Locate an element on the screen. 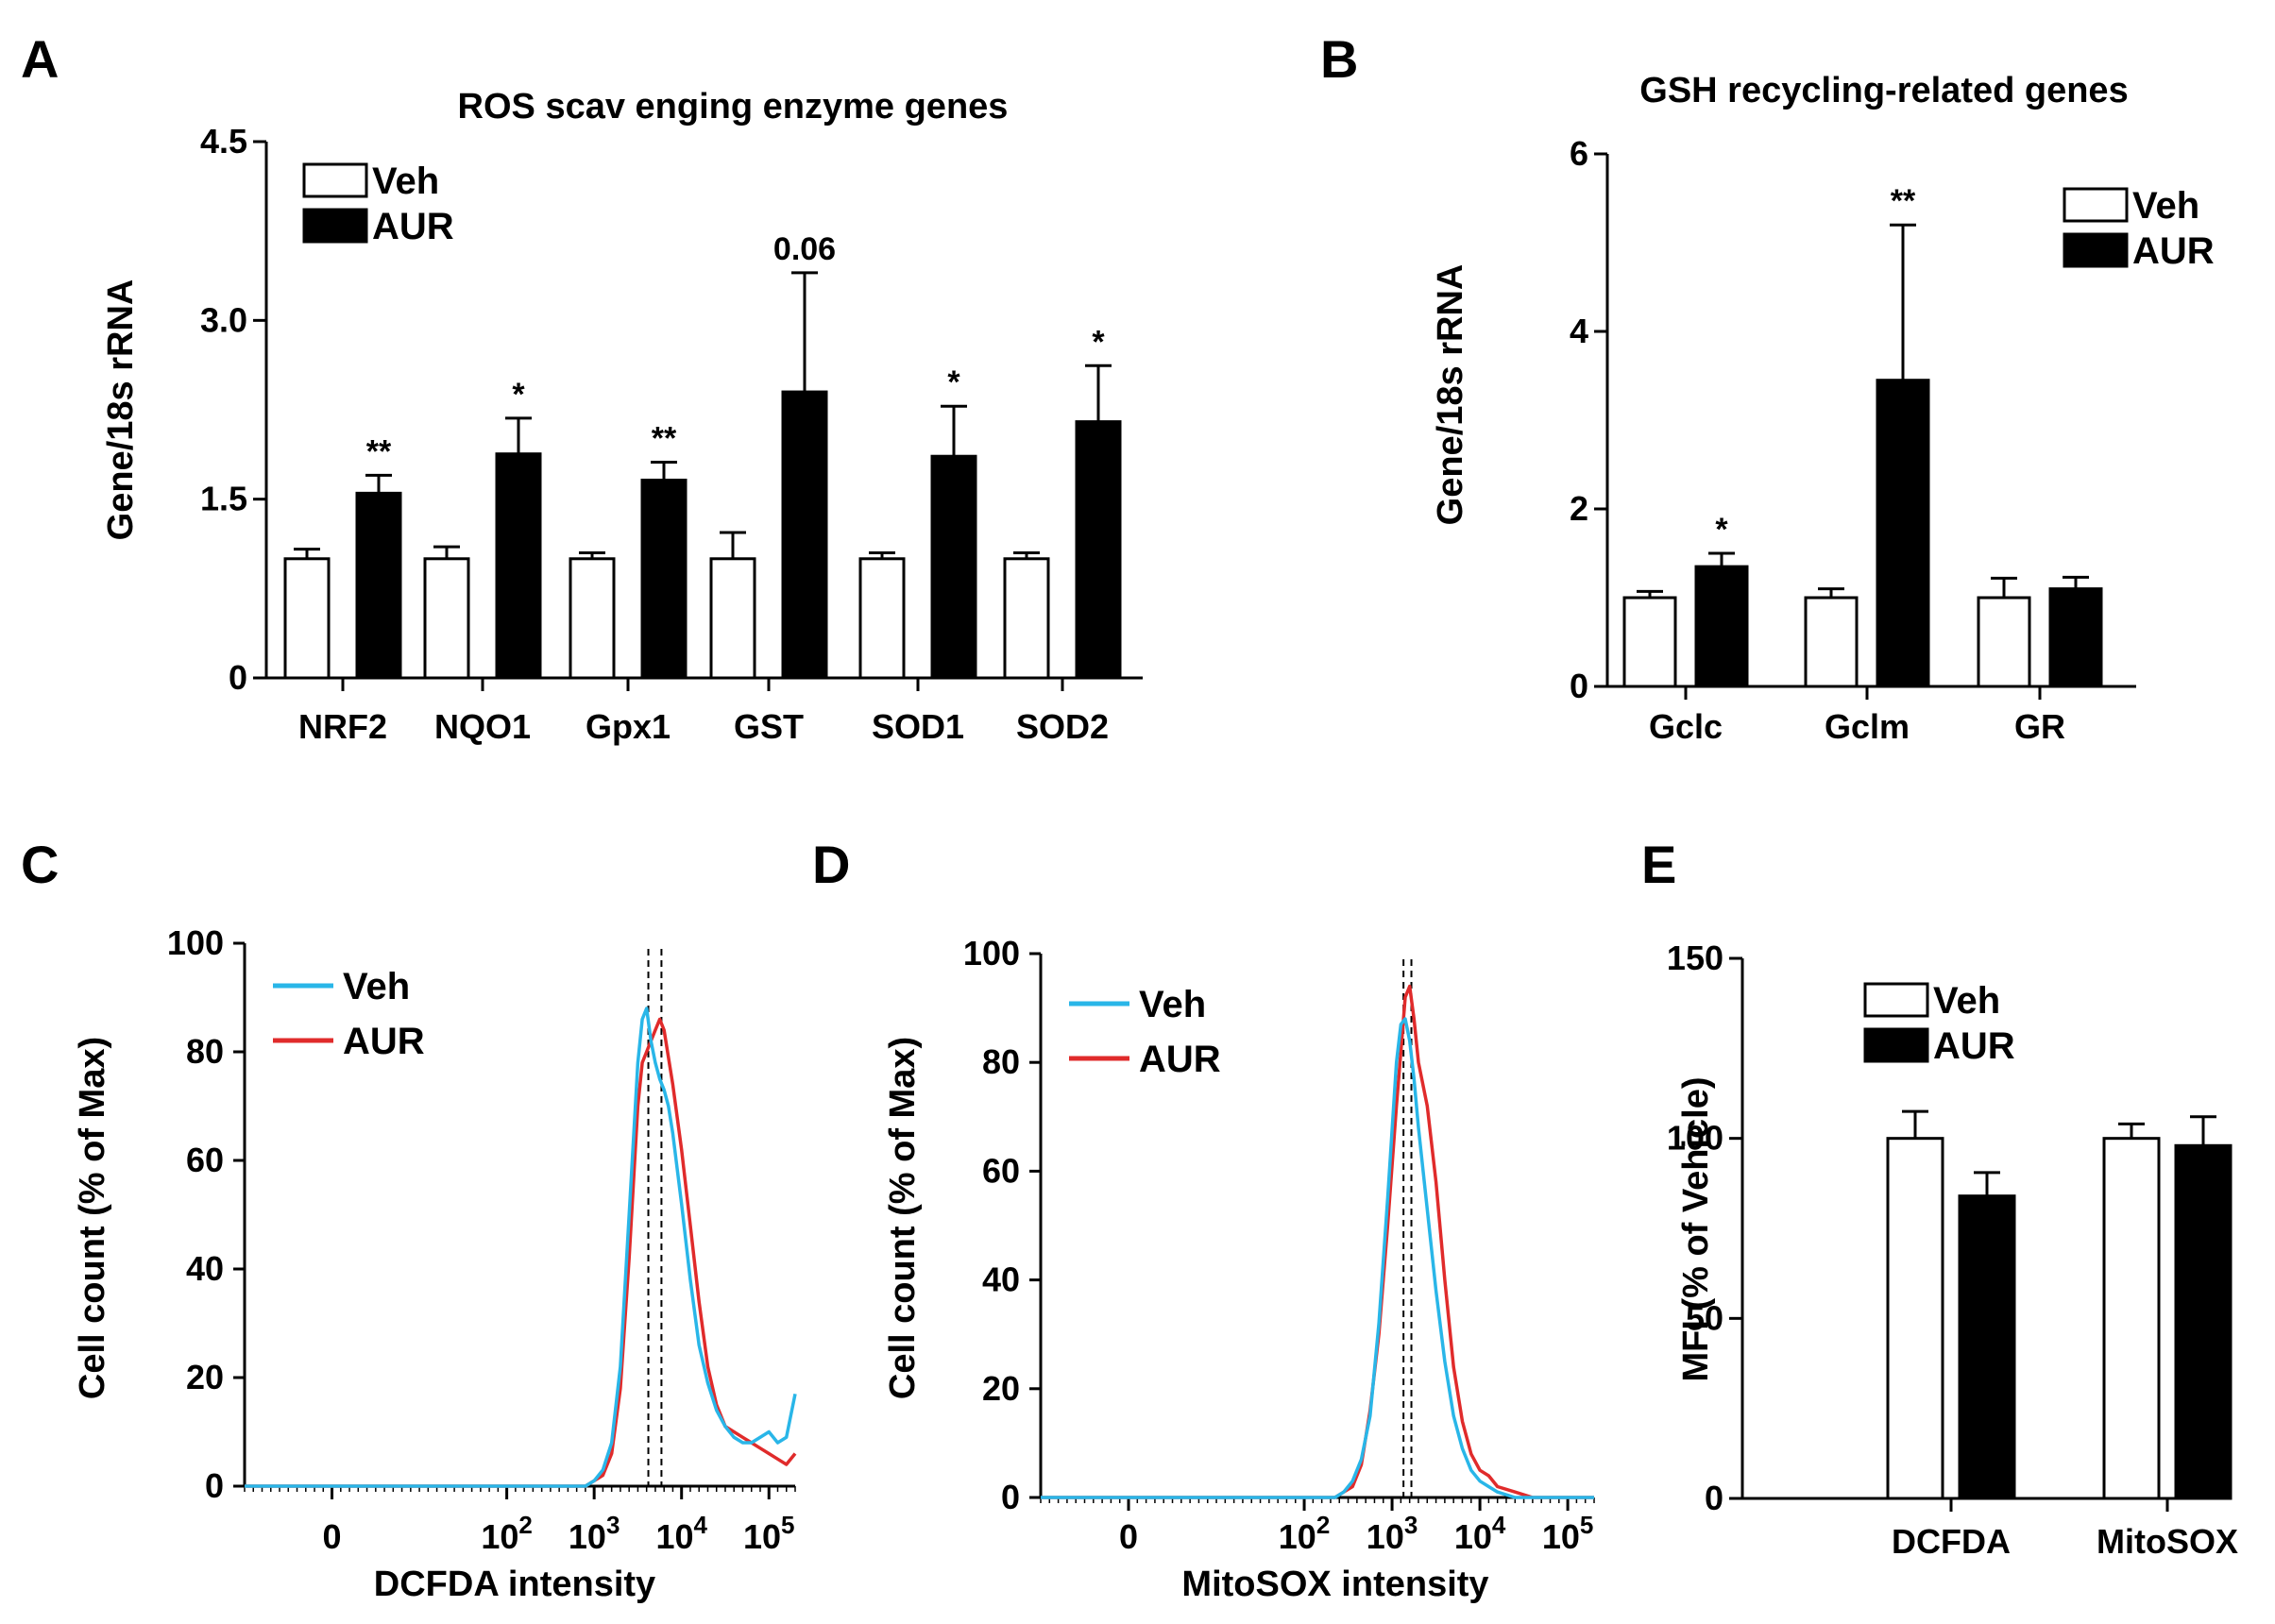 The width and height of the screenshot is (2275, 1624). category-label: Gclc is located at coordinates (1686, 726).